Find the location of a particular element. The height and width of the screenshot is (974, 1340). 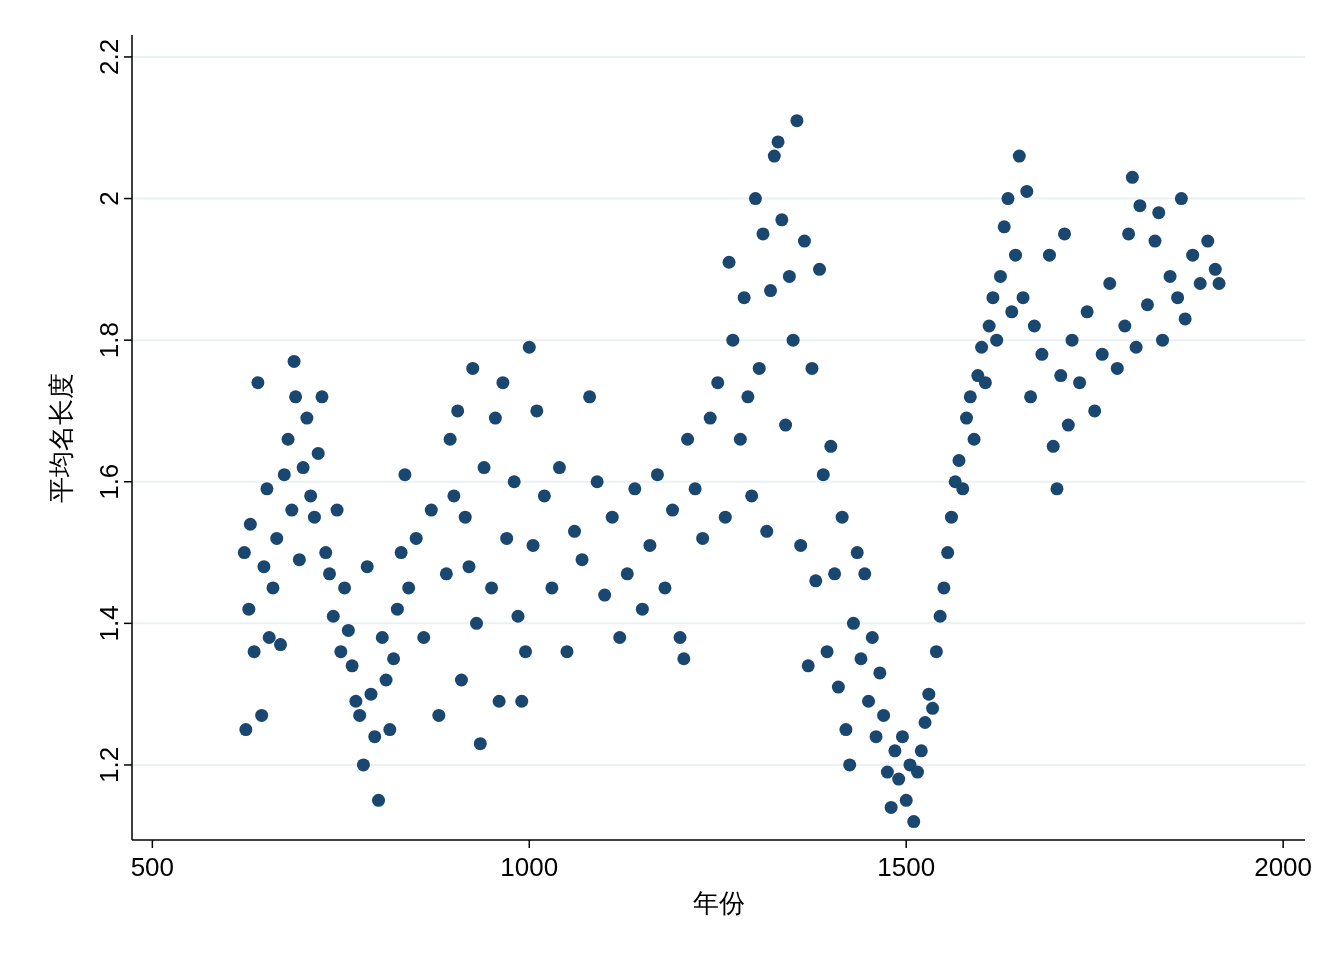

y-tick-label: 1.2 is located at coordinates (109, 765).